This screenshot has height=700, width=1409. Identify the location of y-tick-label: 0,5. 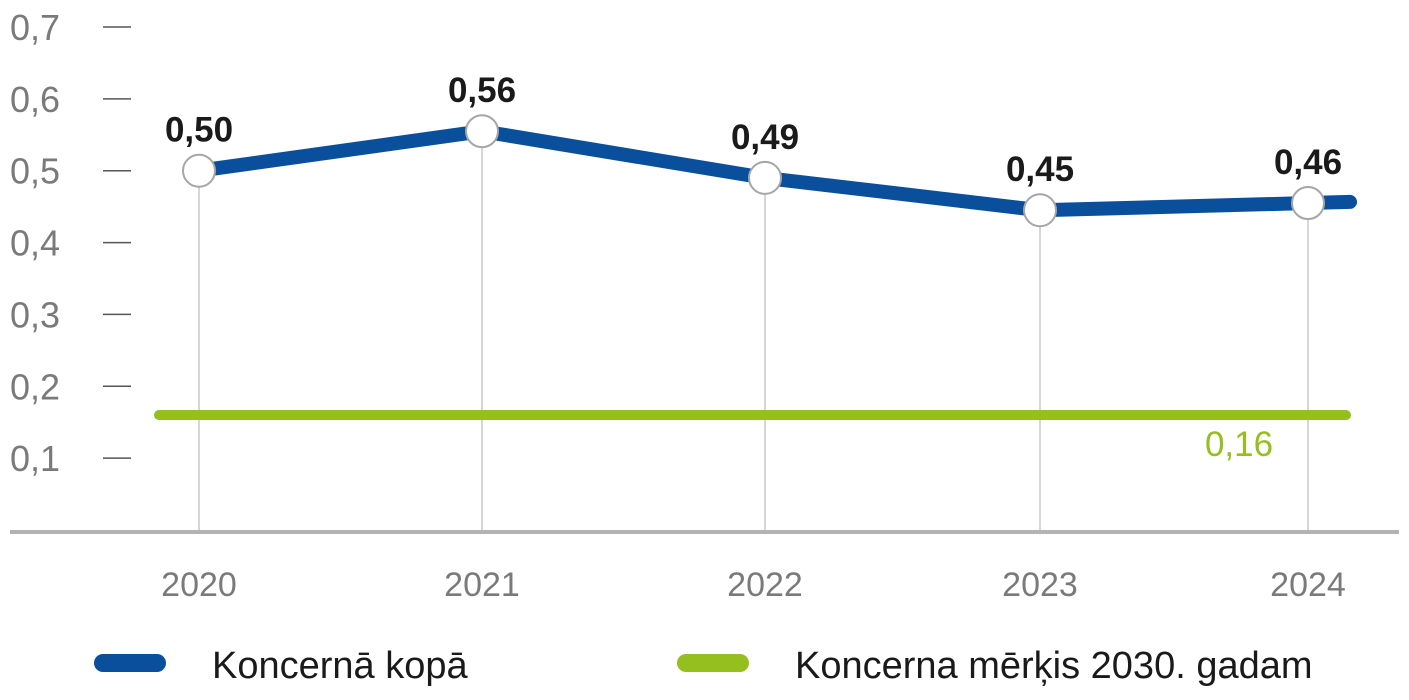
(35, 171).